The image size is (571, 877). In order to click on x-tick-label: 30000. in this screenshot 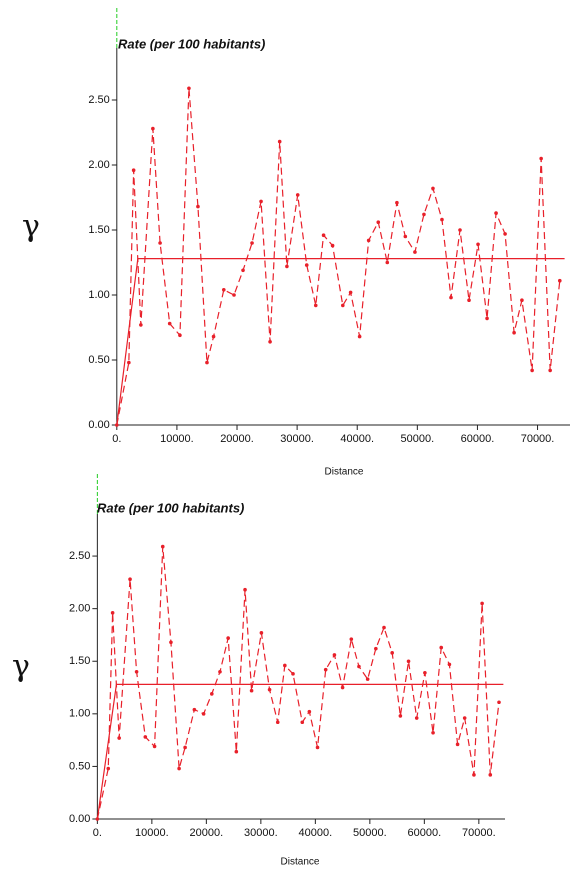, I will do `click(297, 439)`.